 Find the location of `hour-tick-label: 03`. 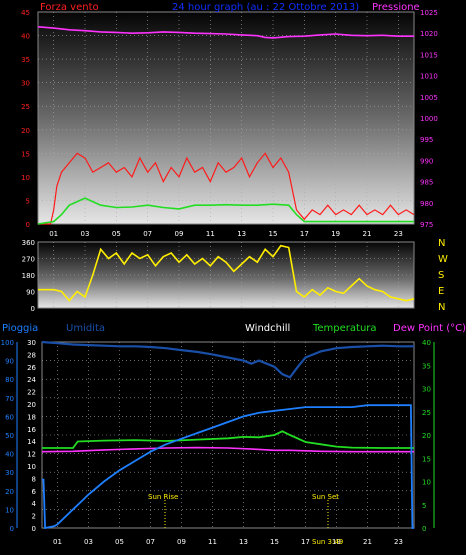

hour-tick-label: 03 is located at coordinates (85, 234).